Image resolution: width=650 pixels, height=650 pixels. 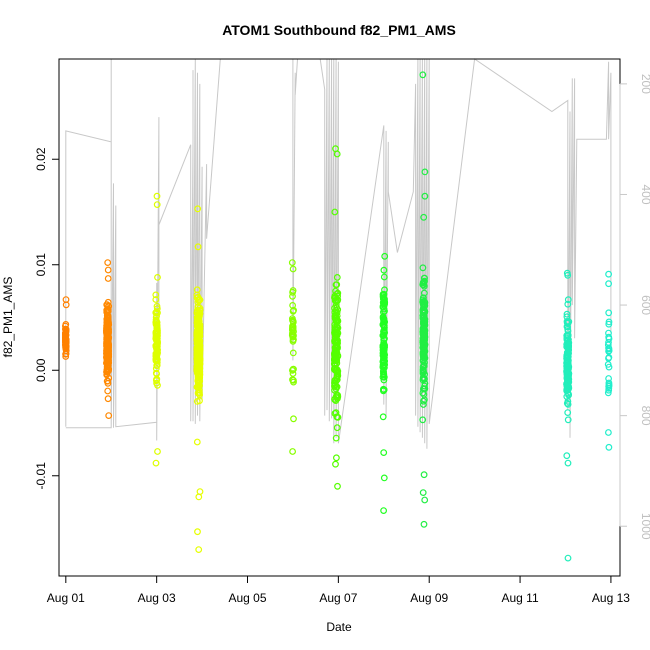 What do you see at coordinates (339, 627) in the screenshot?
I see `x-axis-label: Date` at bounding box center [339, 627].